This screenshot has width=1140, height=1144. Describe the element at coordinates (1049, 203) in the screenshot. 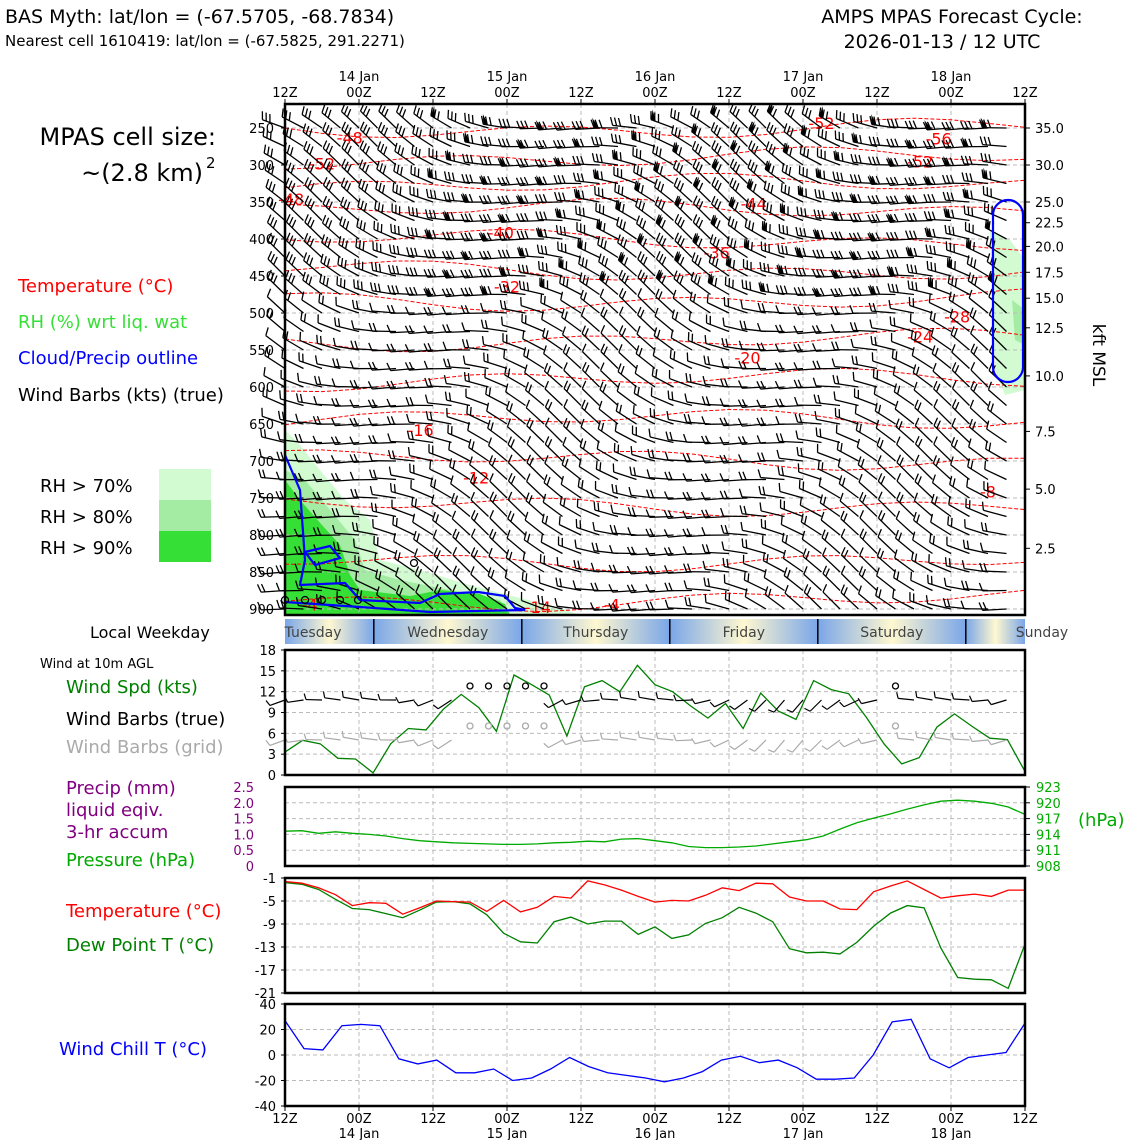

I see `kft-tick-label: 25.0` at that location.